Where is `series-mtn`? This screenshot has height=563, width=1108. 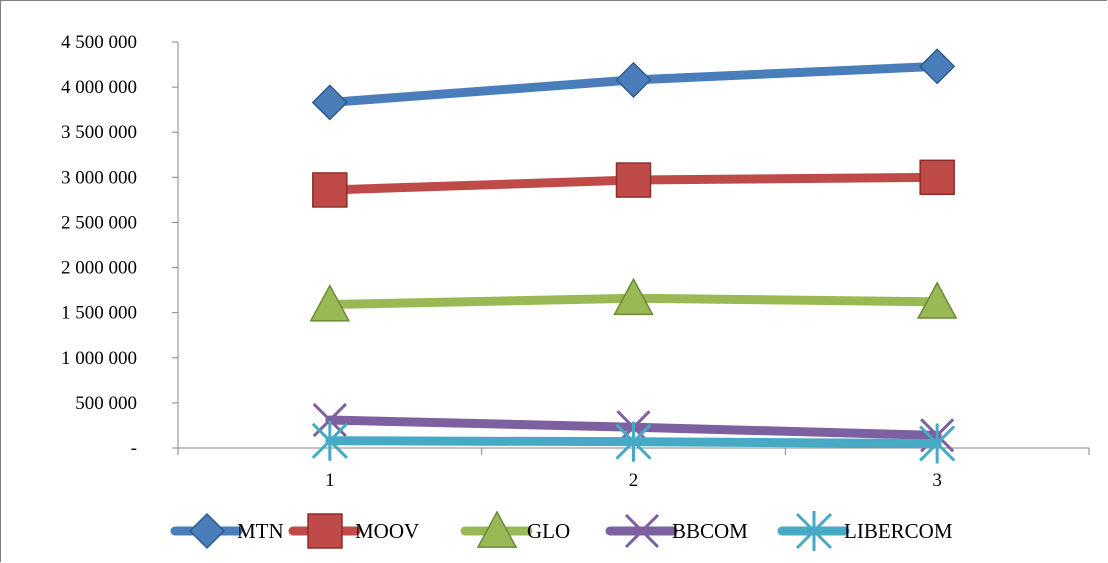 series-mtn is located at coordinates (633, 84).